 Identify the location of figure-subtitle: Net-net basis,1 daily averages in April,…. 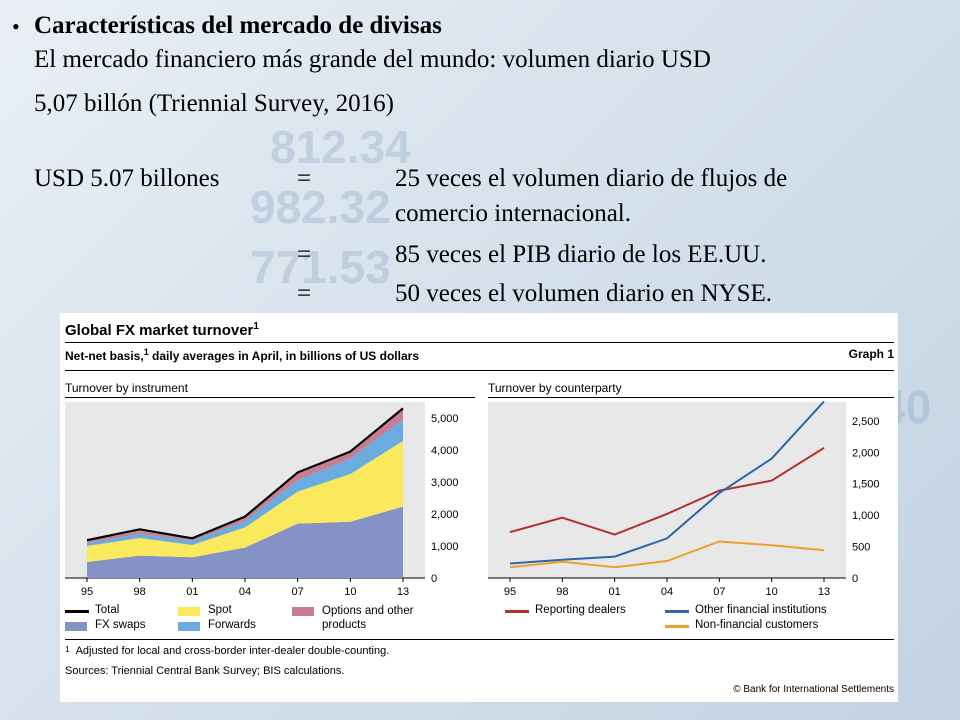
(242, 355).